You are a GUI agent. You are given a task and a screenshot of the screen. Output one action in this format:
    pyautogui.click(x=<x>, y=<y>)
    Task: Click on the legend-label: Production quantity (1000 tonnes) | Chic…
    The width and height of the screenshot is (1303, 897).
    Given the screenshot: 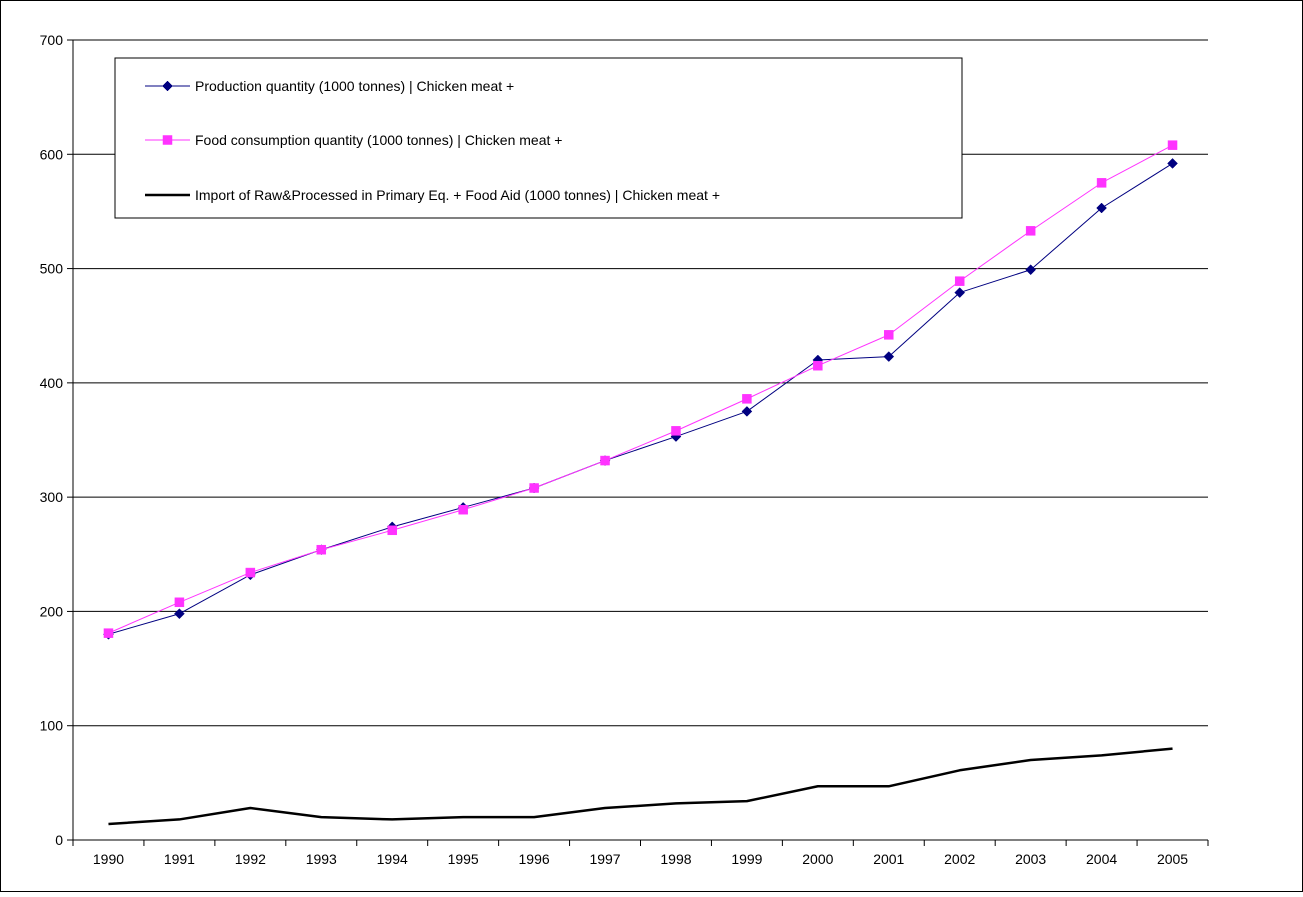 What is the action you would take?
    pyautogui.click(x=354, y=86)
    